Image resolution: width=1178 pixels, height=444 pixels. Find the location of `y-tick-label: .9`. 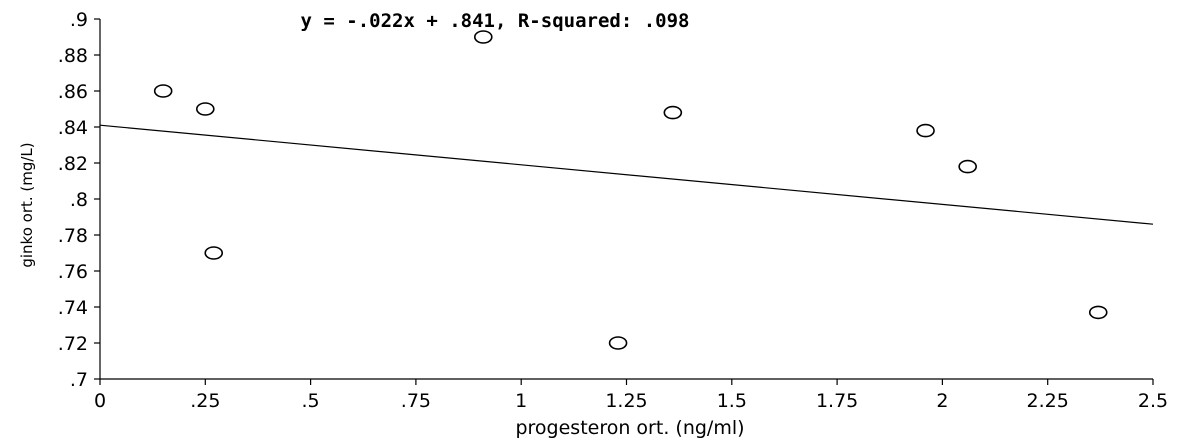

y-tick-label: .9 is located at coordinates (79, 20).